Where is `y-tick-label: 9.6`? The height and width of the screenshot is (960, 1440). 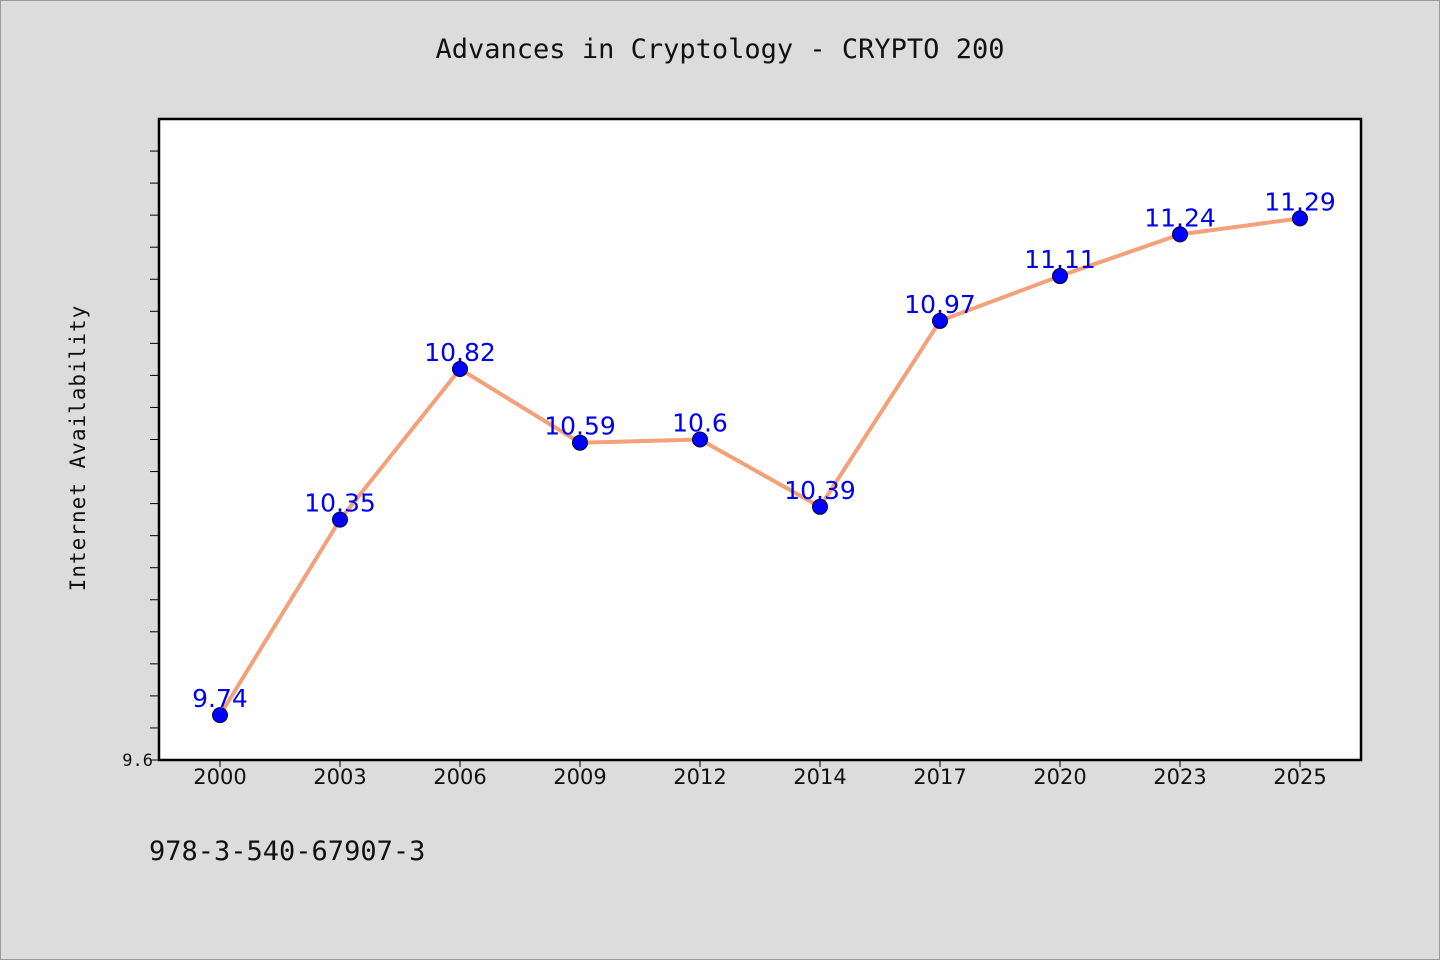 y-tick-label: 9.6 is located at coordinates (137, 761).